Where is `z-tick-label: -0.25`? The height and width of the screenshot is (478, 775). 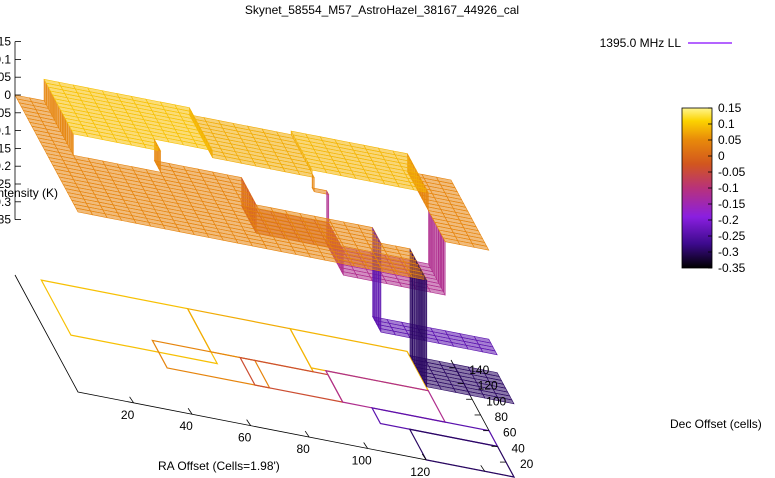 z-tick-label: -0.25 is located at coordinates (5, 184).